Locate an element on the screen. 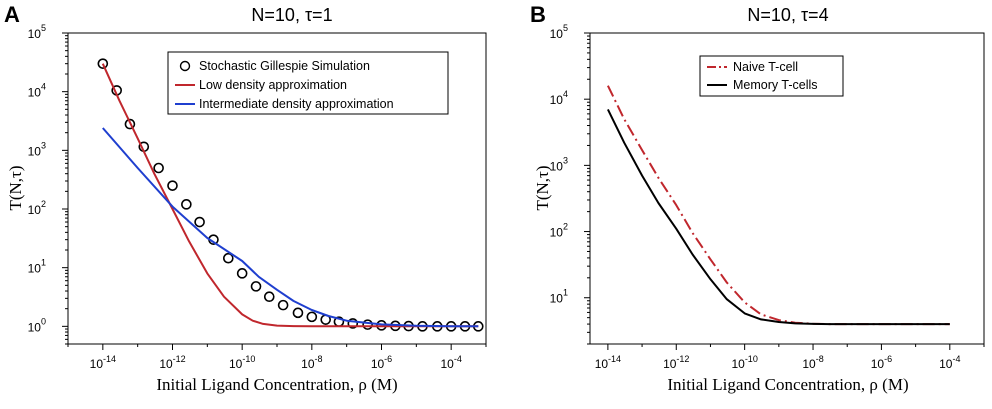 The width and height of the screenshot is (992, 409). panel-a-title: N=10, τ=1 is located at coordinates (291, 15).